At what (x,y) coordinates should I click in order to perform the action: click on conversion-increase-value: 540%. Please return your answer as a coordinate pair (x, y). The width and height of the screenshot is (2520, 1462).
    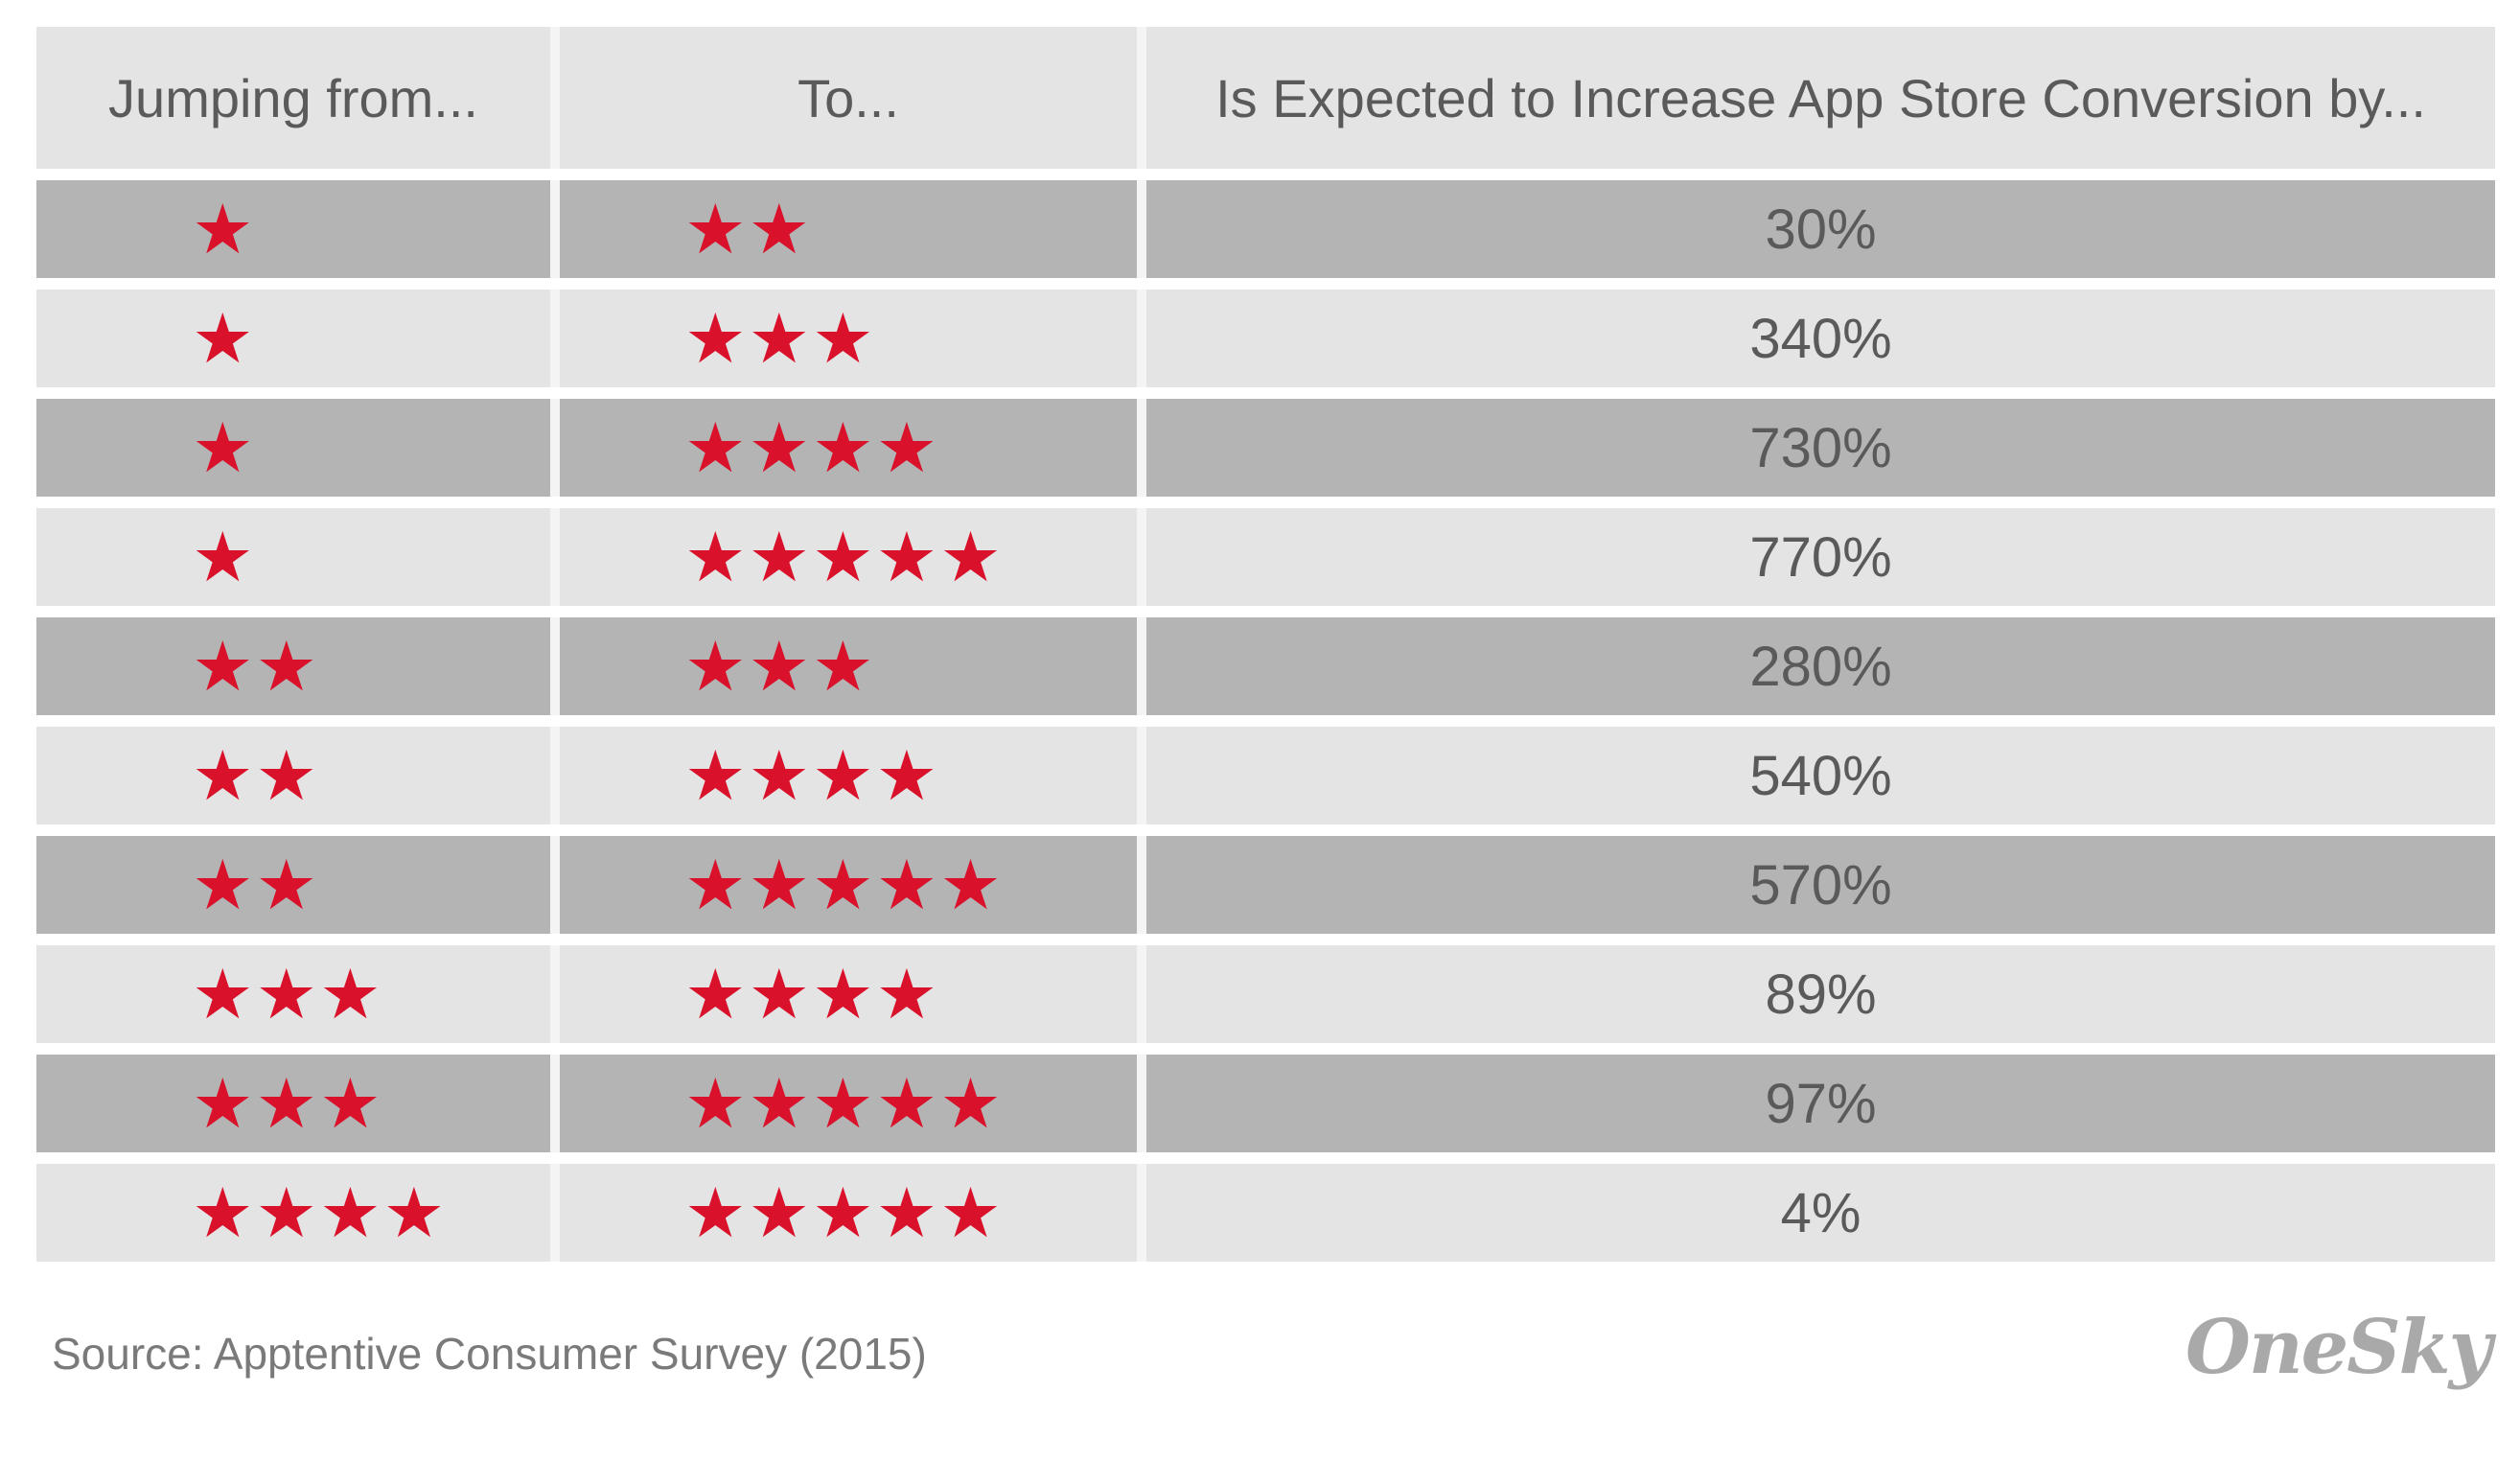
    Looking at the image, I should click on (1820, 775).